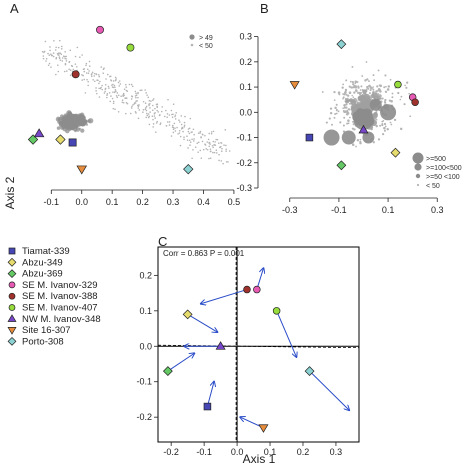 Image resolution: width=474 pixels, height=467 pixels. I want to click on panel-a-size-legend-label: > 49, so click(206, 38).